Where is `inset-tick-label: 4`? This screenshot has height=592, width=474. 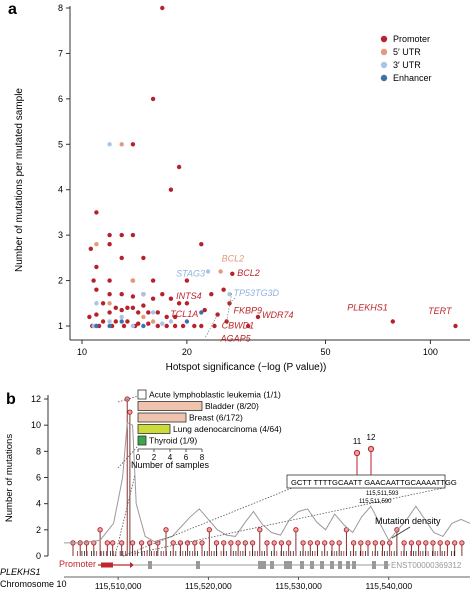
inset-tick-label: 4 is located at coordinates (170, 457).